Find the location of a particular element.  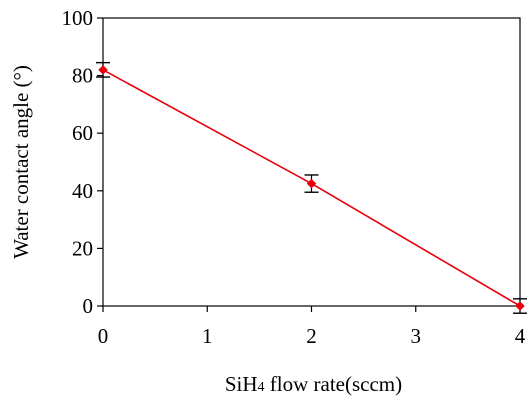

x-tick-label-3: 3 is located at coordinates (416, 336).